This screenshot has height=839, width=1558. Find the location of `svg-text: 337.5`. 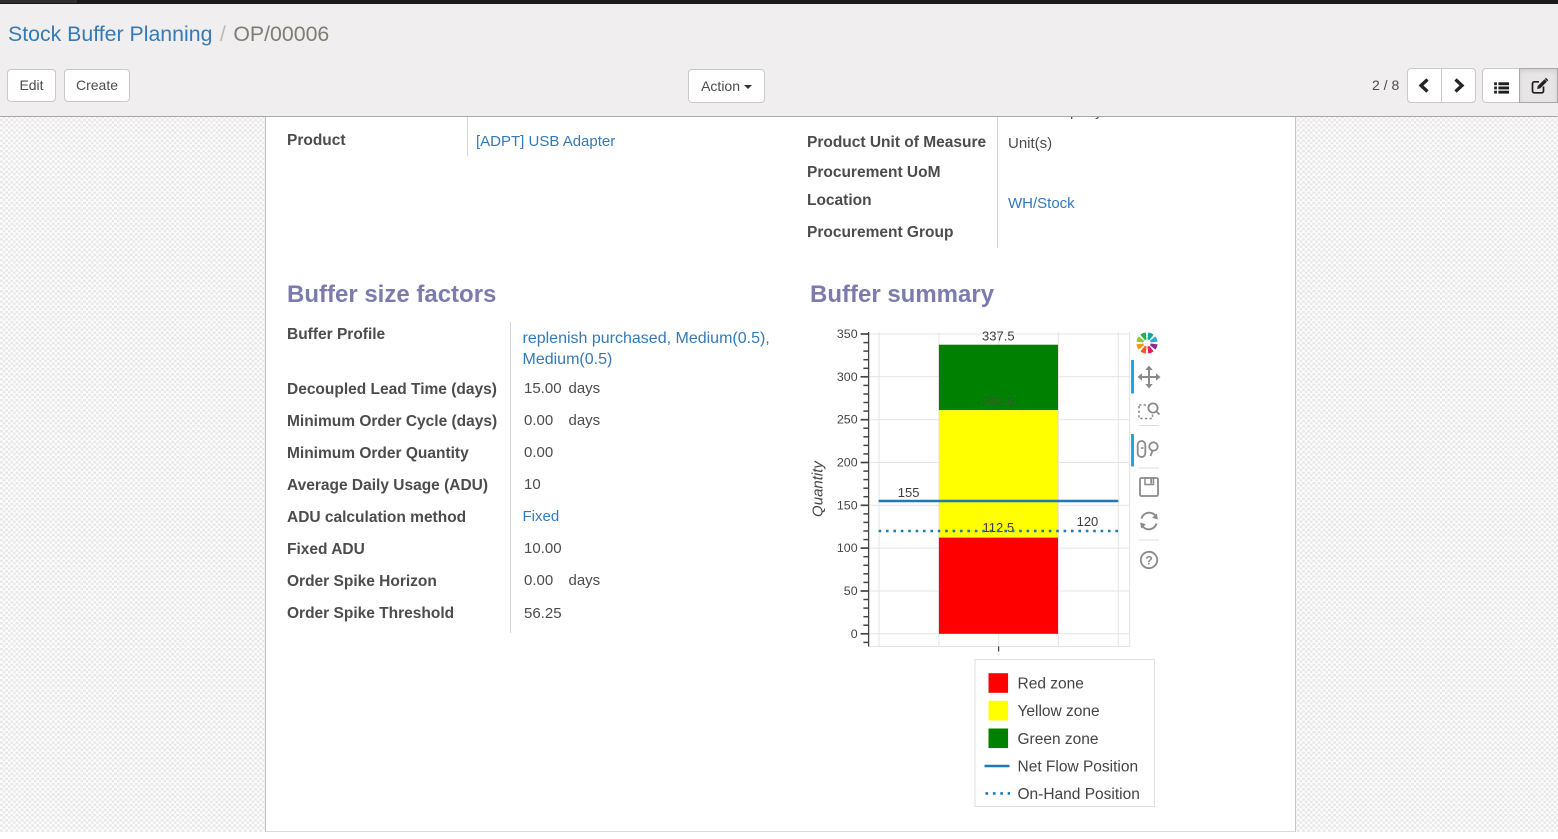

svg-text: 337.5 is located at coordinates (998, 336).